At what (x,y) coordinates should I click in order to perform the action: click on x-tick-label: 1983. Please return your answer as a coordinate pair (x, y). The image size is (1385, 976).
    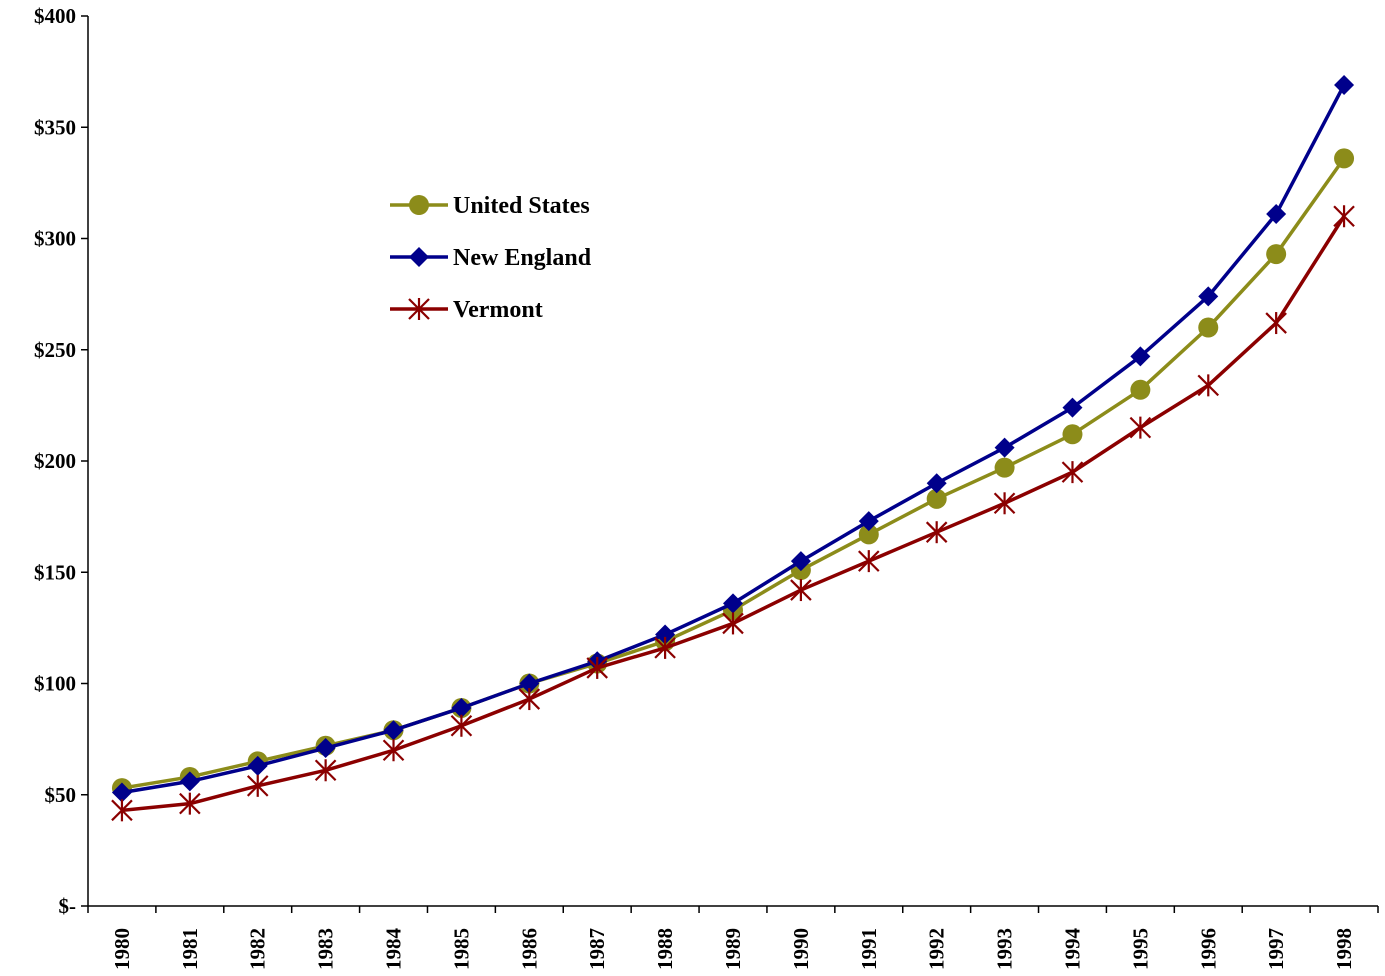
    Looking at the image, I should click on (326, 949).